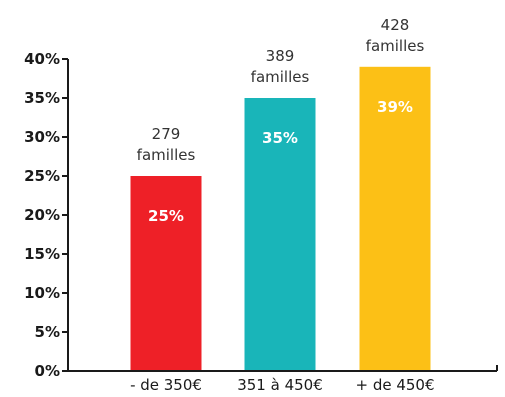  I want to click on y-axis: 0% 5% 10% 15% 20% 25% 30% 35% 40%, so click(46, 215).